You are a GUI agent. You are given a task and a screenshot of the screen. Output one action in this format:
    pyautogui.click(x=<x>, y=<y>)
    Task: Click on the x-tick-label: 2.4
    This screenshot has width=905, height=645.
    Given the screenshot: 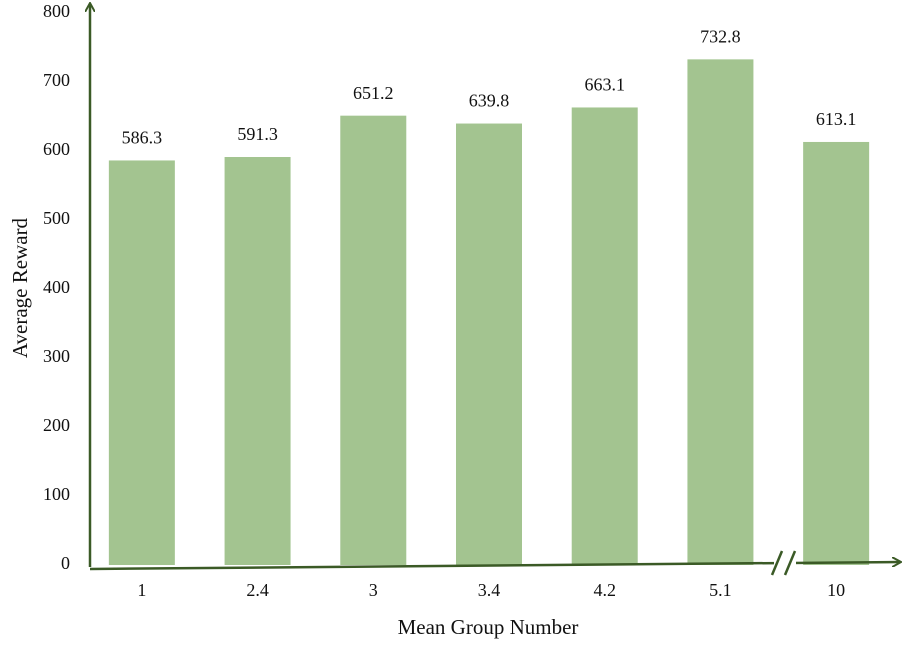 What is the action you would take?
    pyautogui.click(x=257, y=590)
    